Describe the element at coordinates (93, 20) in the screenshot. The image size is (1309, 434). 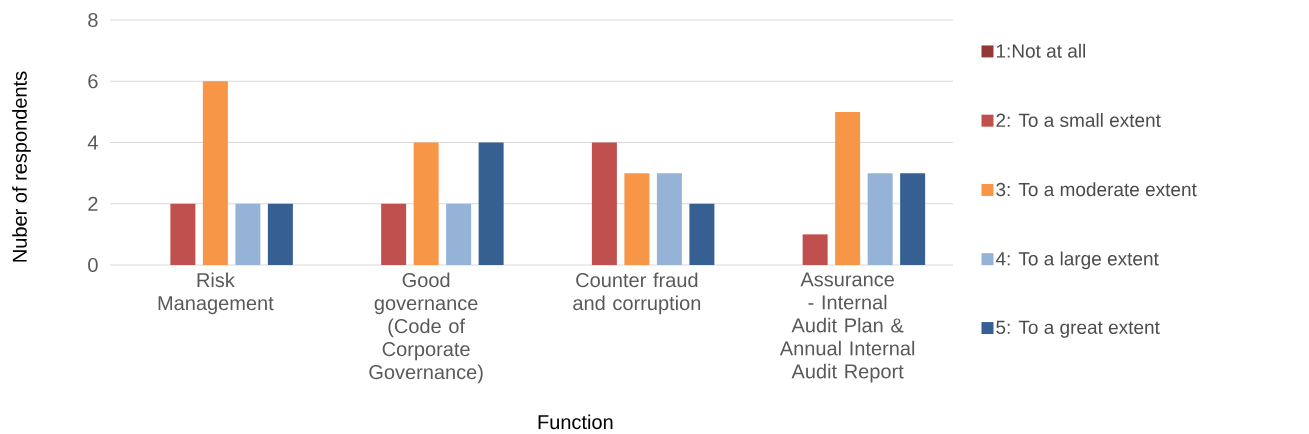
I see `y-tick-label: 8` at that location.